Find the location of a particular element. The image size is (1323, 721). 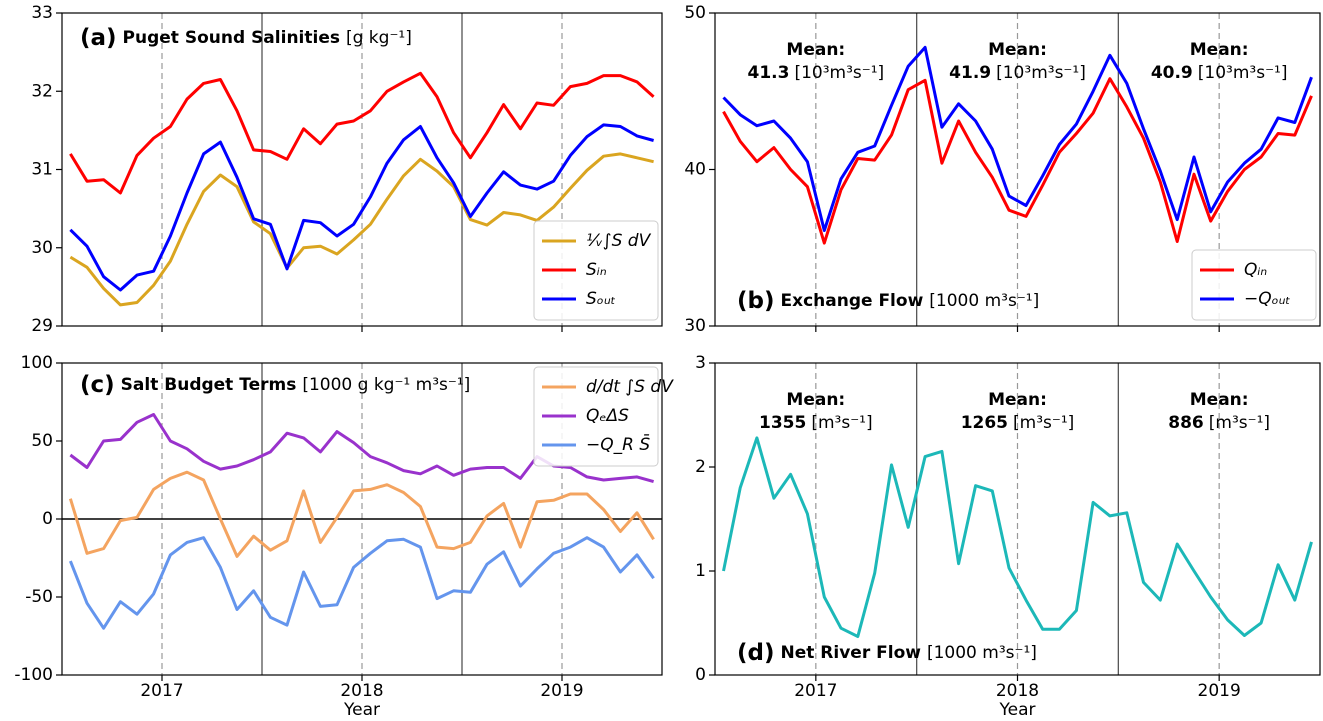

annotation-value: 41.9 [10³m³s⁻¹] is located at coordinates (1017, 73).